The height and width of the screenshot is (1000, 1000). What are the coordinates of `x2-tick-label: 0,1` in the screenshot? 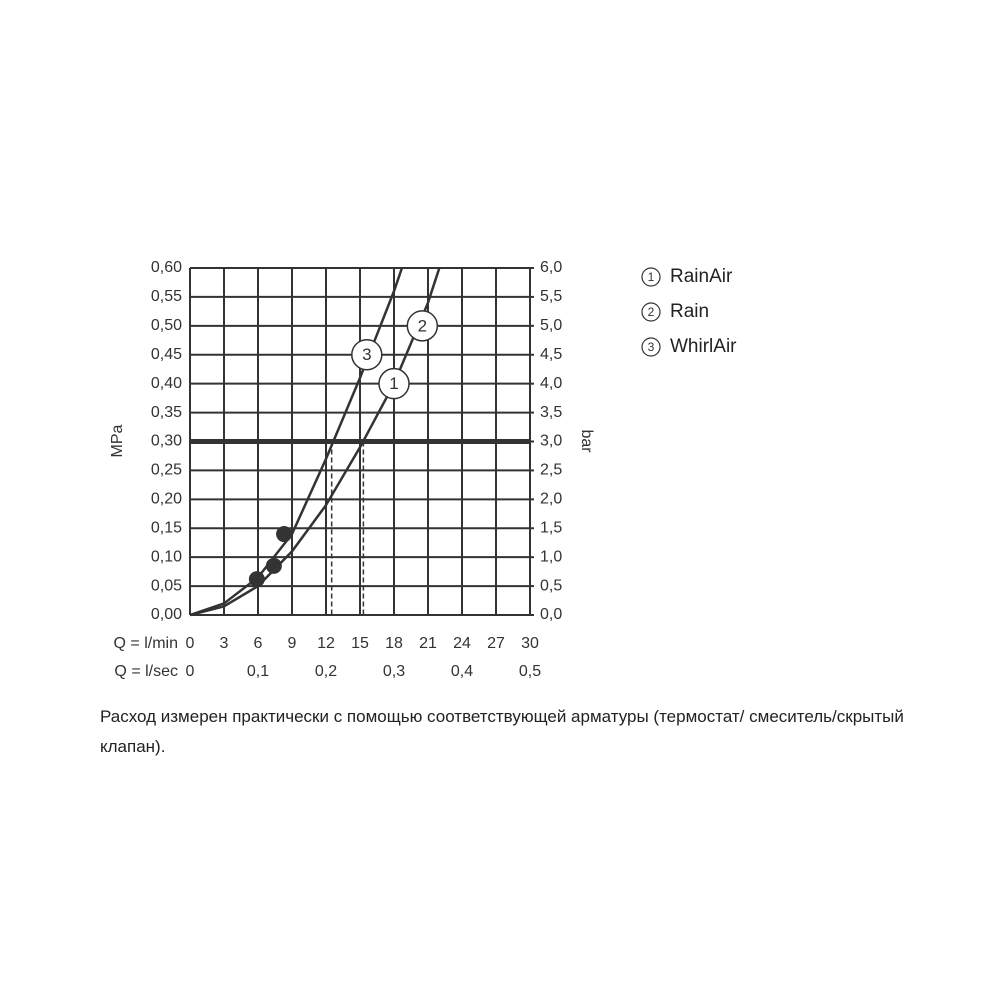 It's located at (258, 671).